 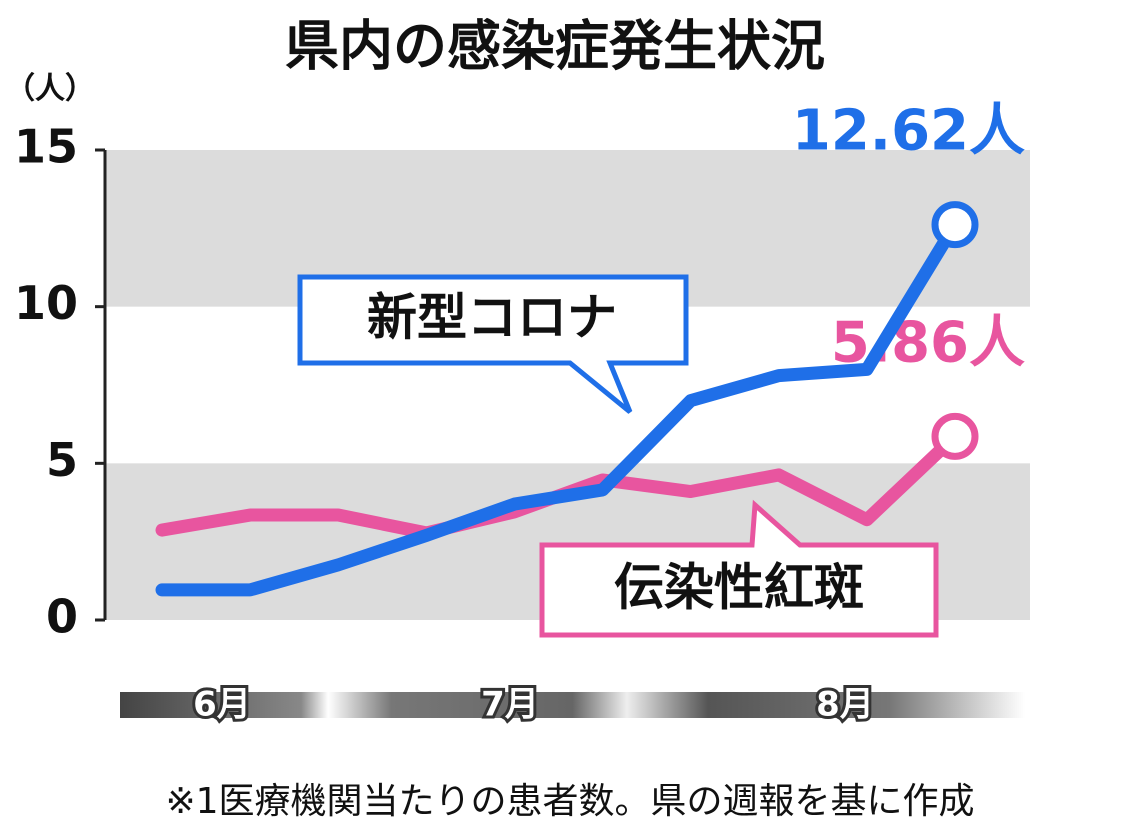 I want to click on note: ※1医療機関当たりの患者数。県の週報を基に作成, so click(x=569, y=801).